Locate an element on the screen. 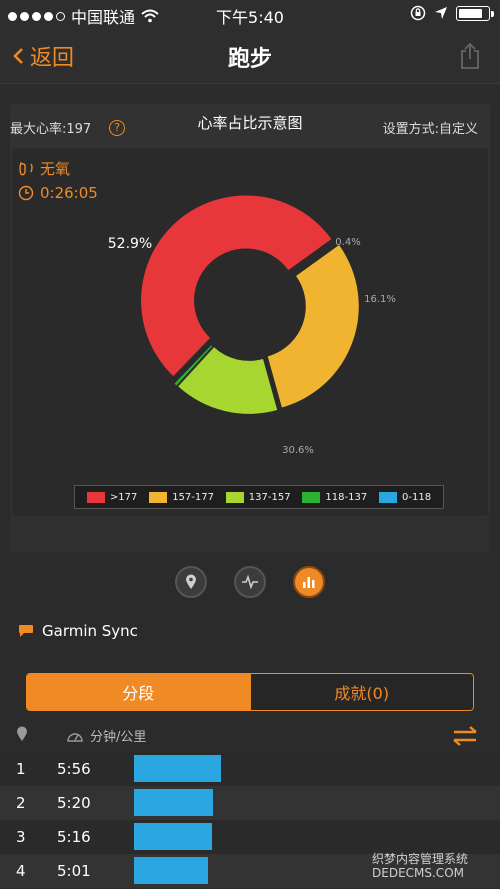 The height and width of the screenshot is (889, 500). location-arrow-icon is located at coordinates (441, 13).